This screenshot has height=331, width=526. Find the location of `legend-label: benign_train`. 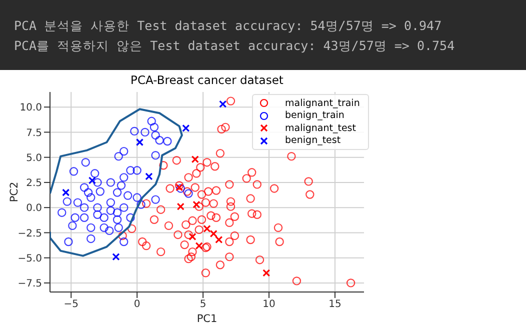

legend-label: benign_train is located at coordinates (314, 116).